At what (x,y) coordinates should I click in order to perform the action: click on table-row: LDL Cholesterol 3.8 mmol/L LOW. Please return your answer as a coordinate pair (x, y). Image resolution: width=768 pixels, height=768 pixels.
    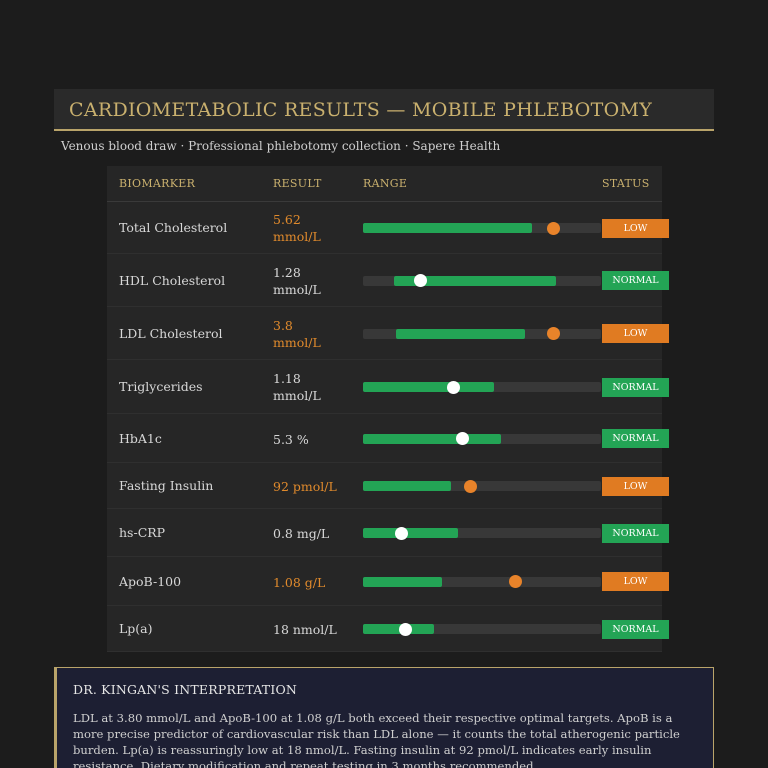
    Looking at the image, I should click on (388, 333).